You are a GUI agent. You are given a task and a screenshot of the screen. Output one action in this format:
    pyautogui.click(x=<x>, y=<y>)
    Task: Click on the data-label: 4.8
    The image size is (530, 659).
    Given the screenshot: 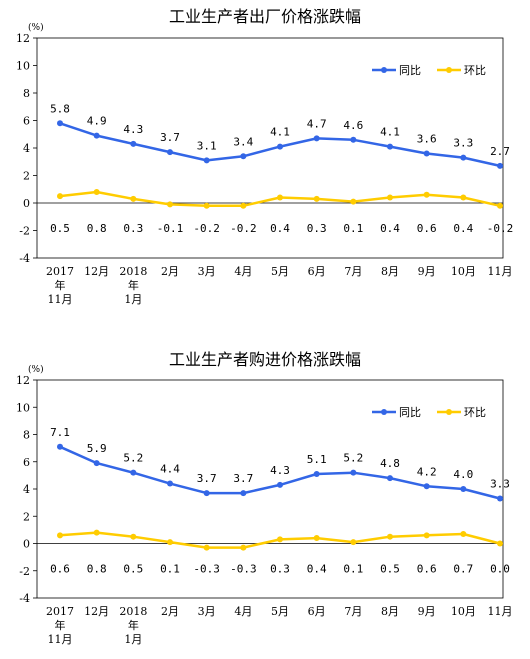 What is the action you would take?
    pyautogui.click(x=390, y=463)
    